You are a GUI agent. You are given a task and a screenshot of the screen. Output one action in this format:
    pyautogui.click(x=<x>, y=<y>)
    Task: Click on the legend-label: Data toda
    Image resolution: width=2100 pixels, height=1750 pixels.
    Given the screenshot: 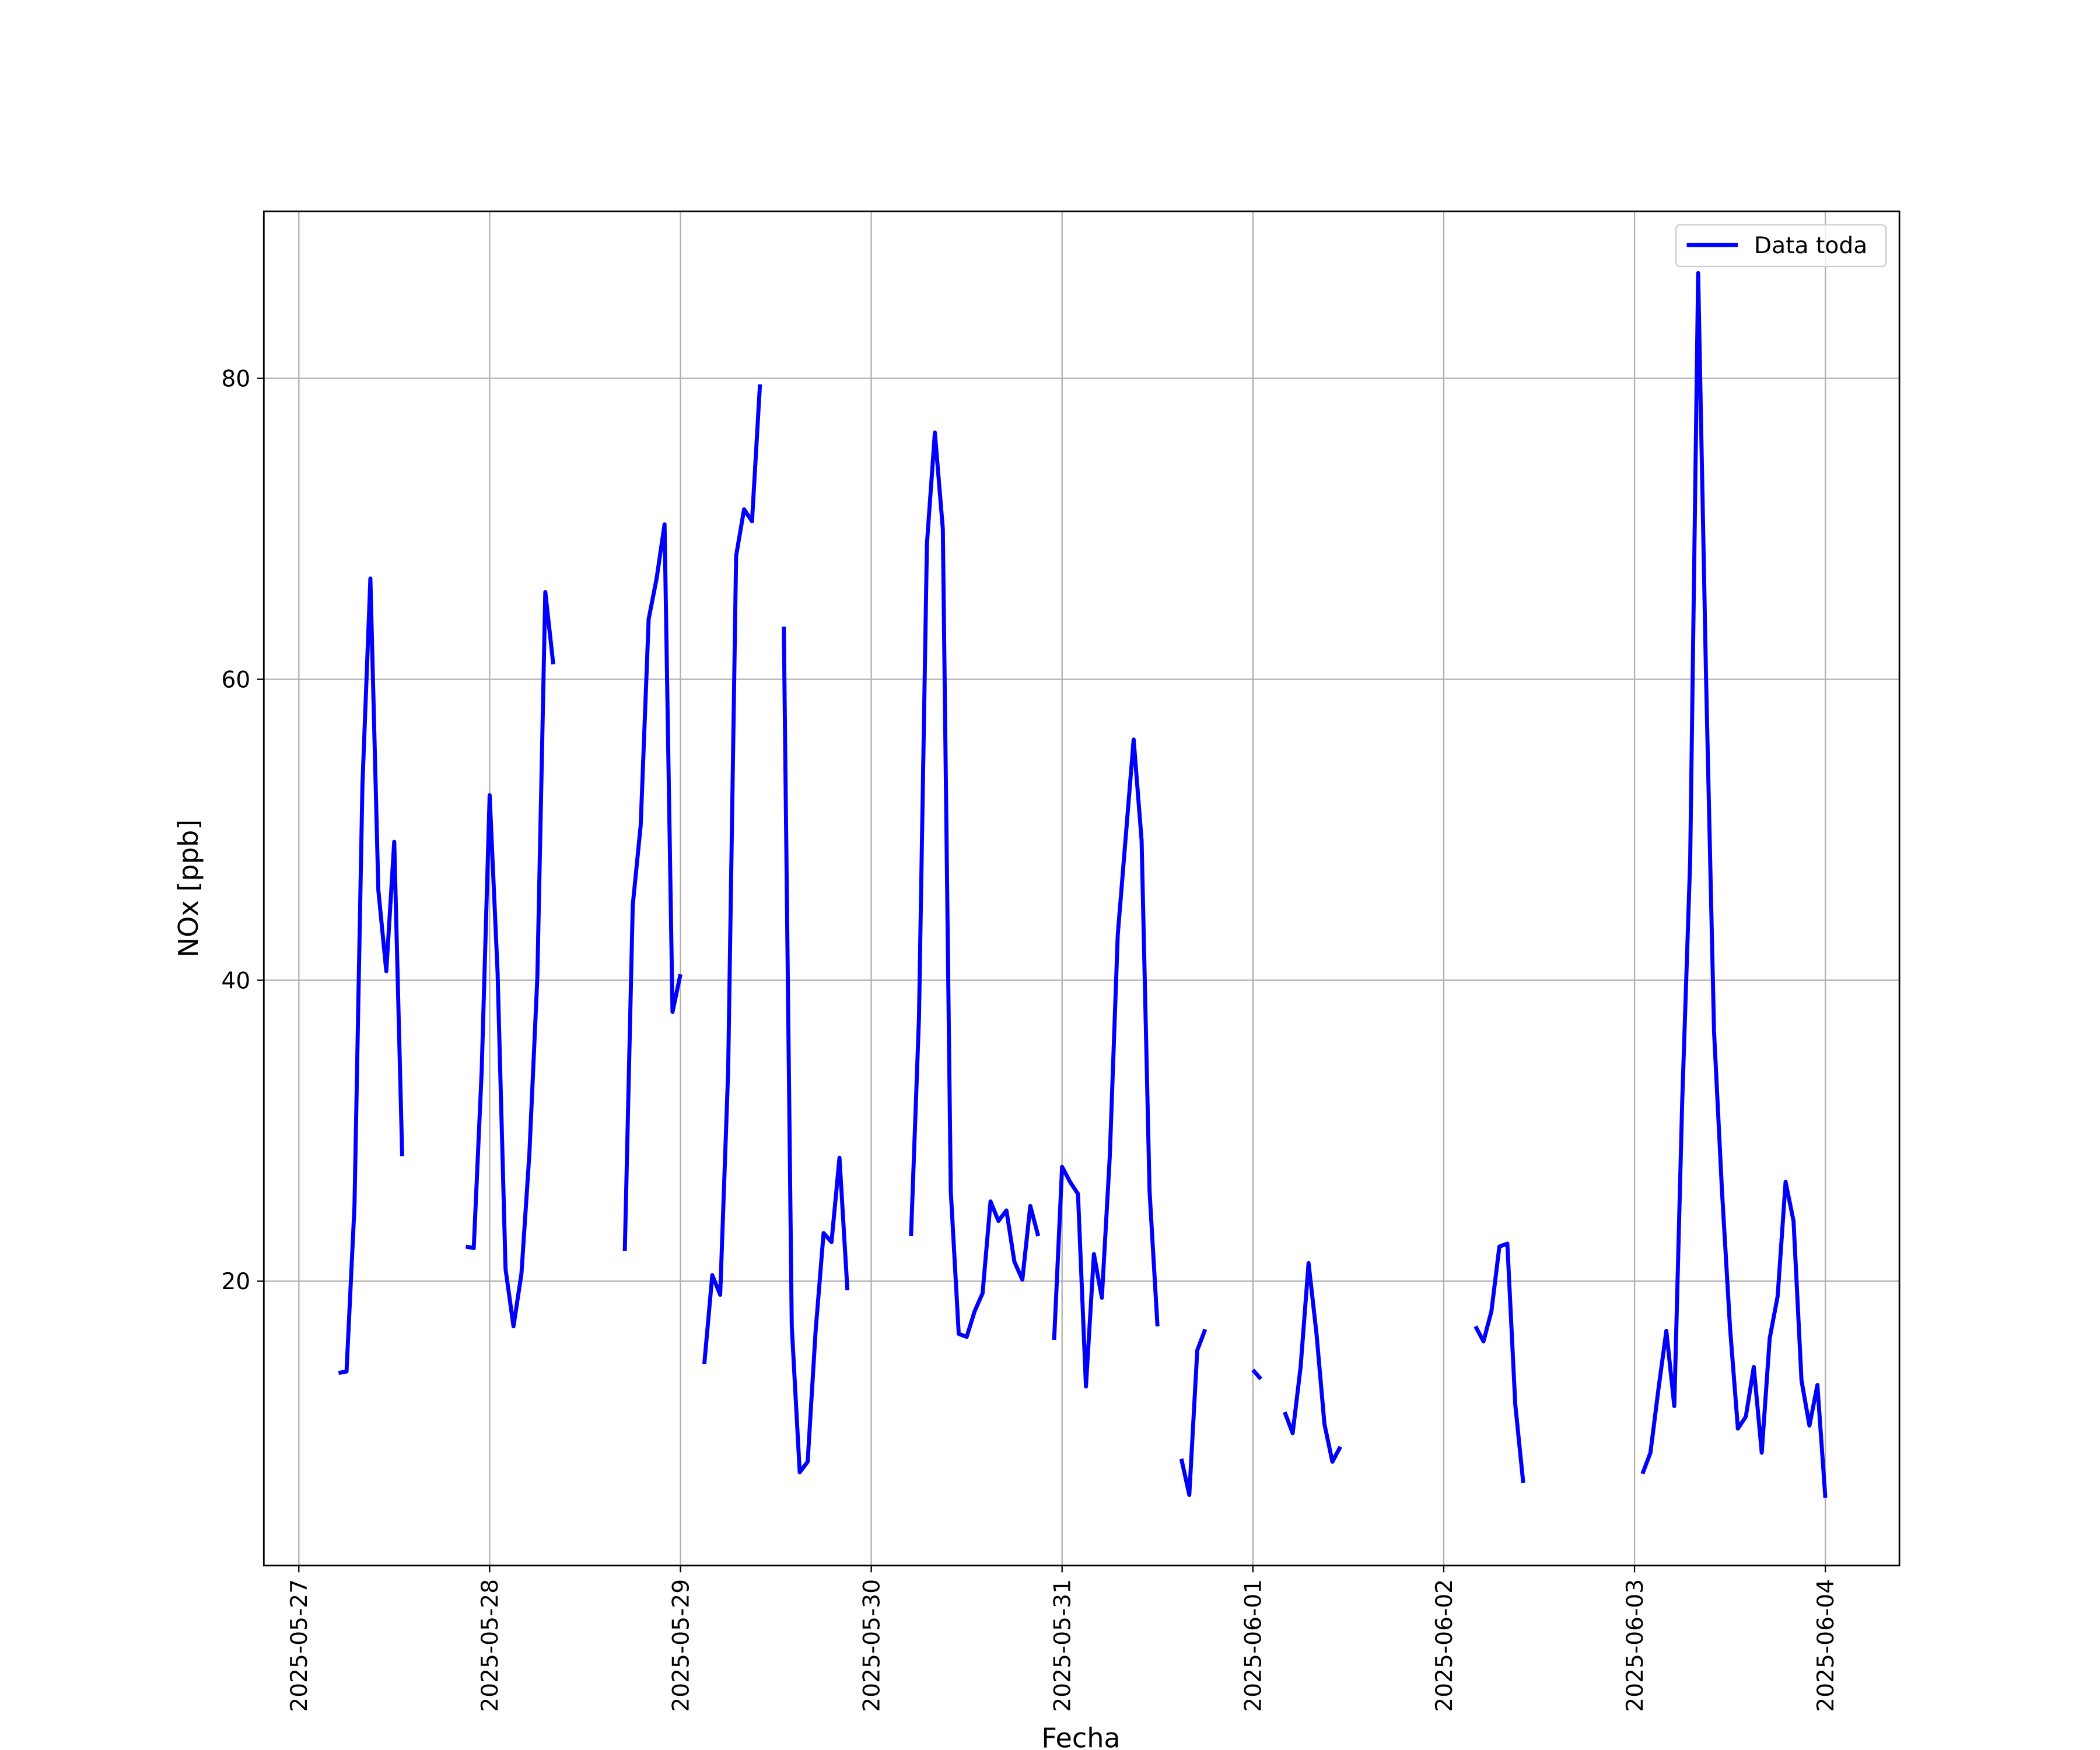 What is the action you would take?
    pyautogui.click(x=1810, y=246)
    